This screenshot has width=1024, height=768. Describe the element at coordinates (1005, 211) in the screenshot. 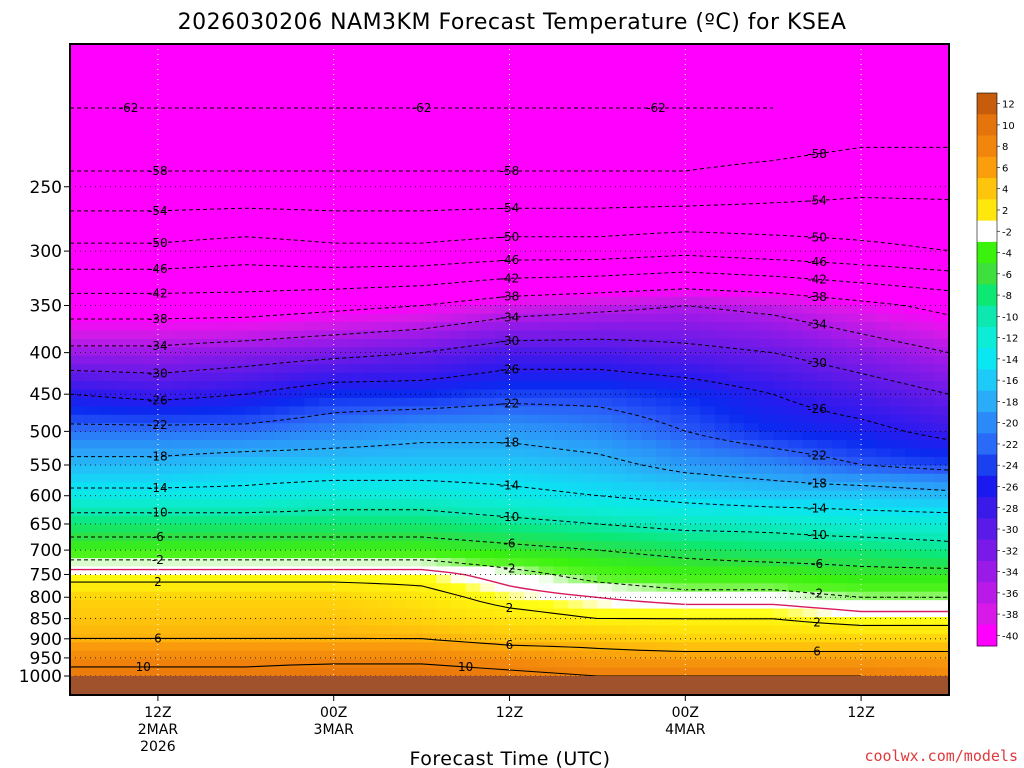

I see `colorbar-label: 2` at that location.